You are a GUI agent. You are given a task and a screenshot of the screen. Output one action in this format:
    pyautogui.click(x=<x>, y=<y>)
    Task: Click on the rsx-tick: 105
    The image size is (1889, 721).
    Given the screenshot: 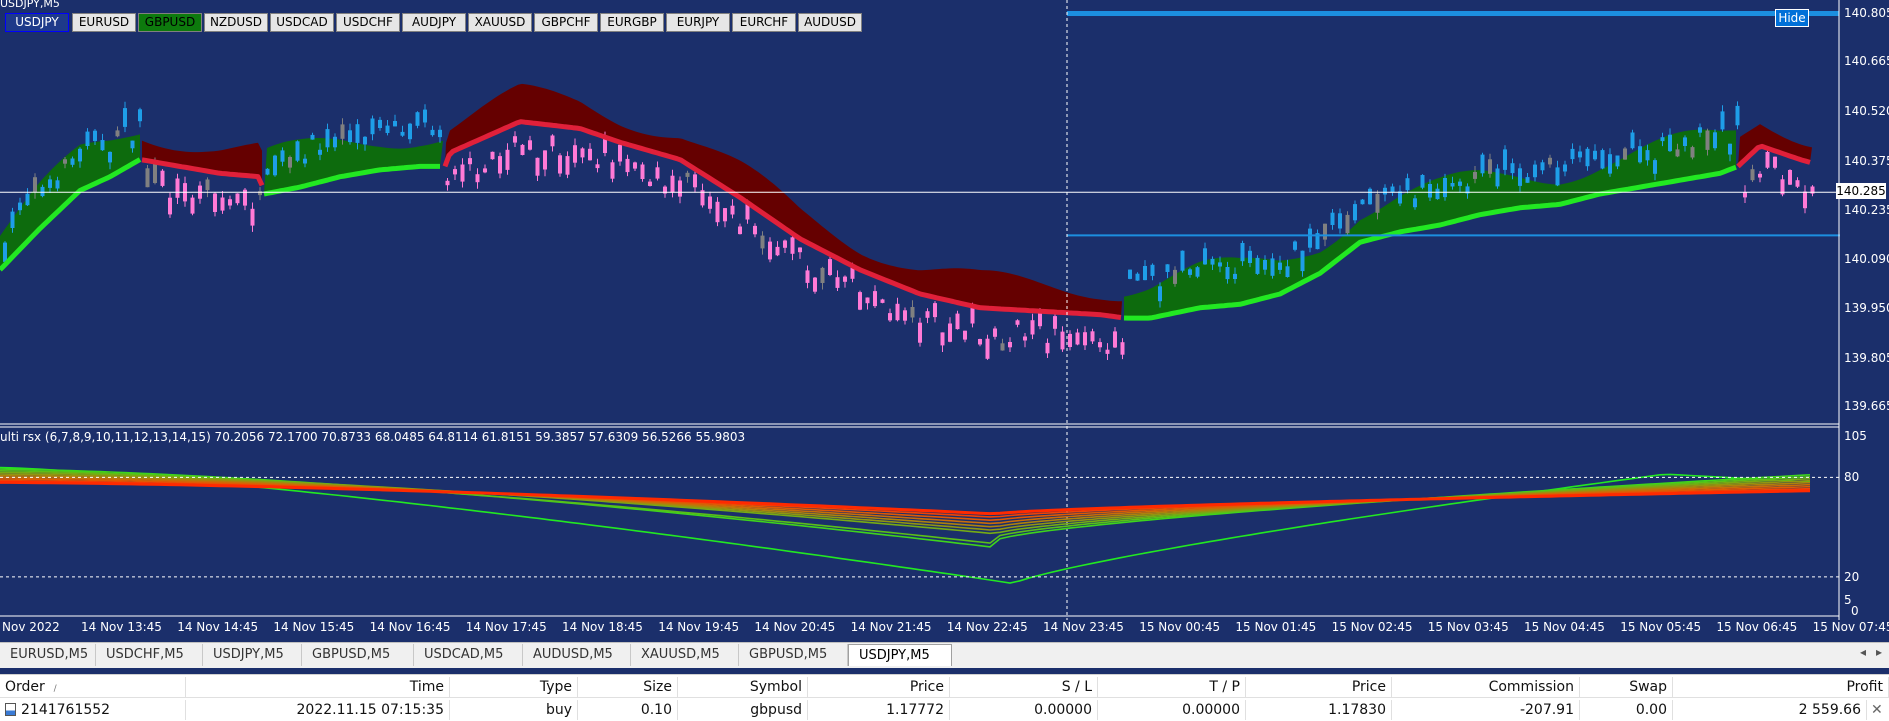 What is the action you would take?
    pyautogui.click(x=1855, y=436)
    